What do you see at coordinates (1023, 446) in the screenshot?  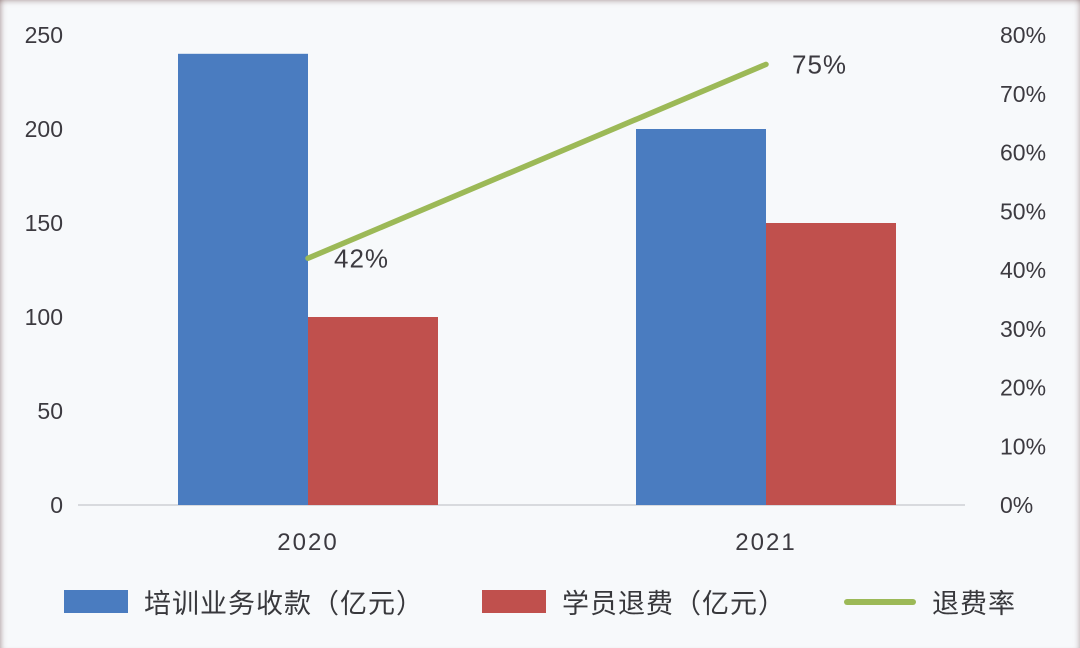 I see `right-axis-tick: 10%` at bounding box center [1023, 446].